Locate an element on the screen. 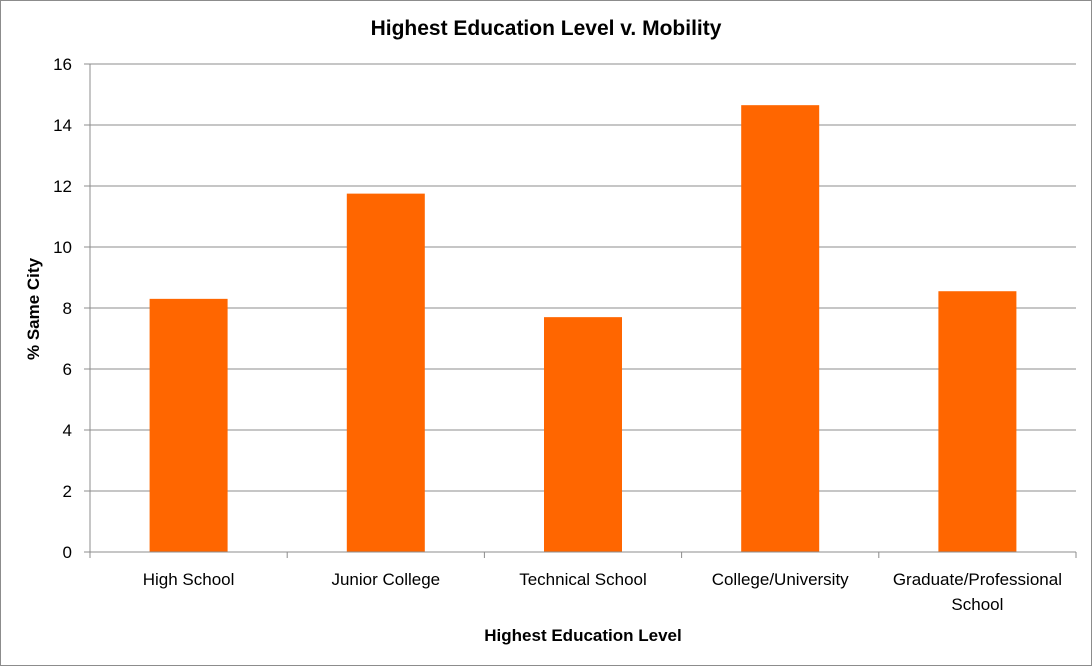 The width and height of the screenshot is (1092, 666). y-tick-label: 10 is located at coordinates (62, 247).